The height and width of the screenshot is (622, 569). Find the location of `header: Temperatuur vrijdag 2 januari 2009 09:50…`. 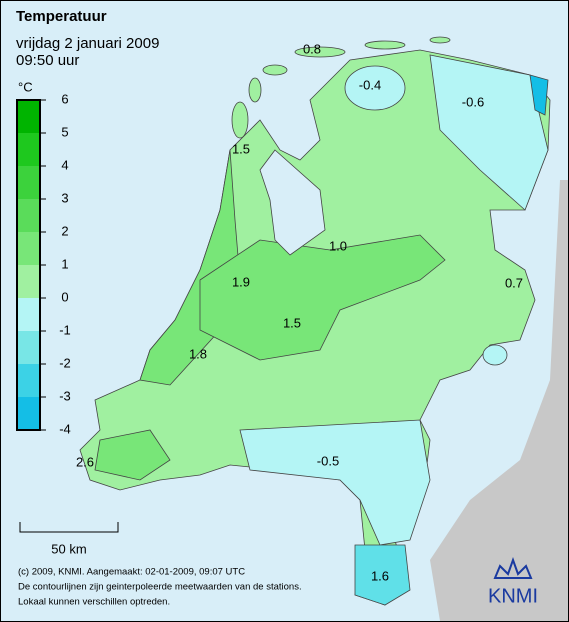

header: Temperatuur vrijdag 2 januari 2009 09:50… is located at coordinates (87, 38).